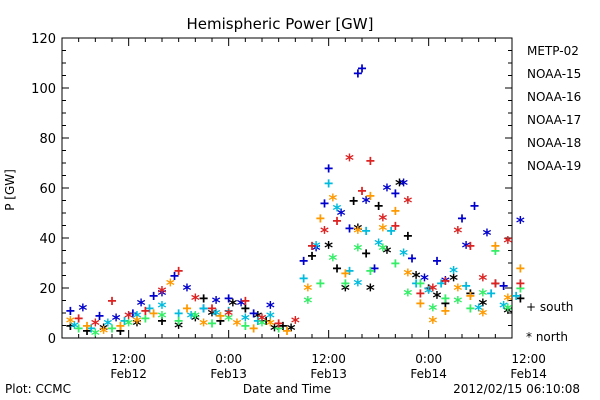 This screenshot has height=400, width=600. What do you see at coordinates (554, 74) in the screenshot?
I see `legend-entry: NOAA-15` at bounding box center [554, 74].